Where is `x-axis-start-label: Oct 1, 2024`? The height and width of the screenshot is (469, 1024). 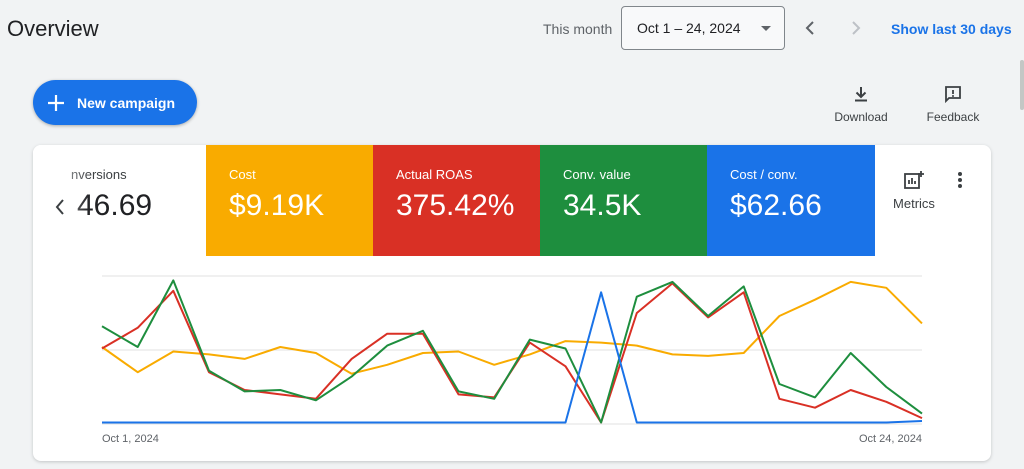 x-axis-start-label: Oct 1, 2024 is located at coordinates (130, 439).